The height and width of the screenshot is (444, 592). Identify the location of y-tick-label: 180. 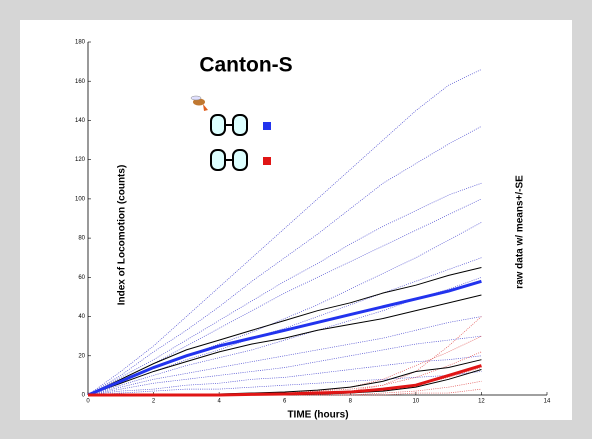
(80, 43).